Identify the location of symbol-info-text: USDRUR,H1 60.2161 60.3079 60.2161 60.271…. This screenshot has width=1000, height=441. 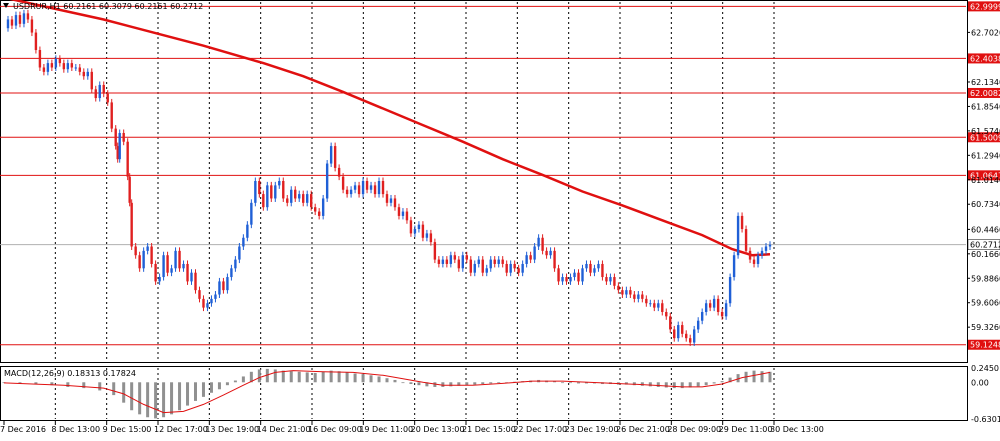
(108, 6).